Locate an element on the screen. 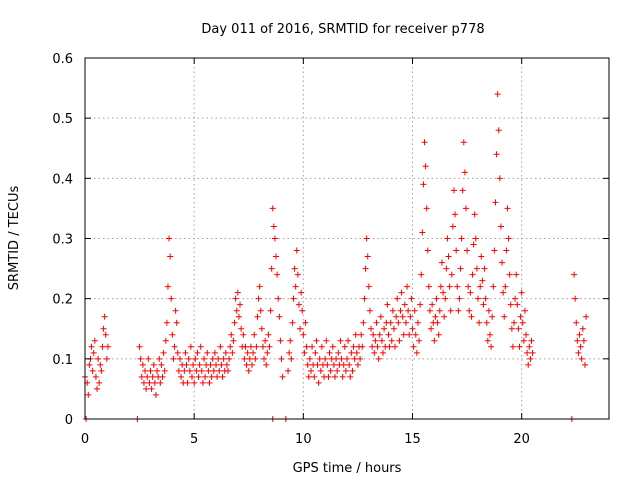 The height and width of the screenshot is (480, 640). y-tick-label: 0.5 is located at coordinates (62, 119).